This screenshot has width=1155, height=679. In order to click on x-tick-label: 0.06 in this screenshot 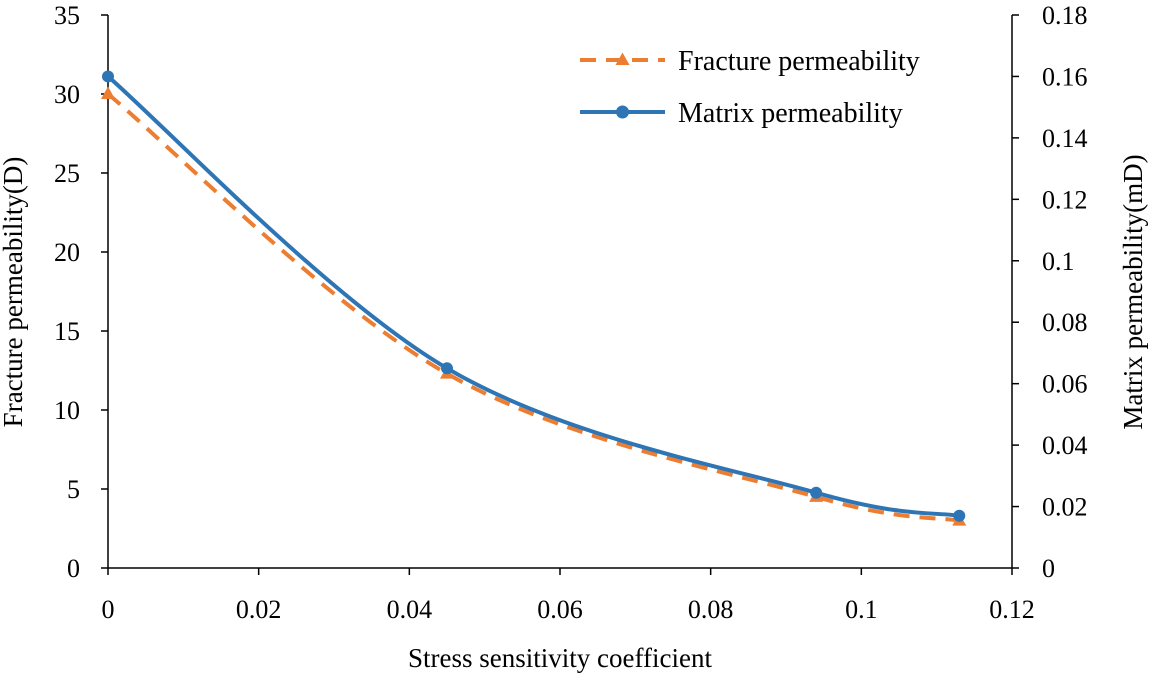, I will do `click(560, 609)`.